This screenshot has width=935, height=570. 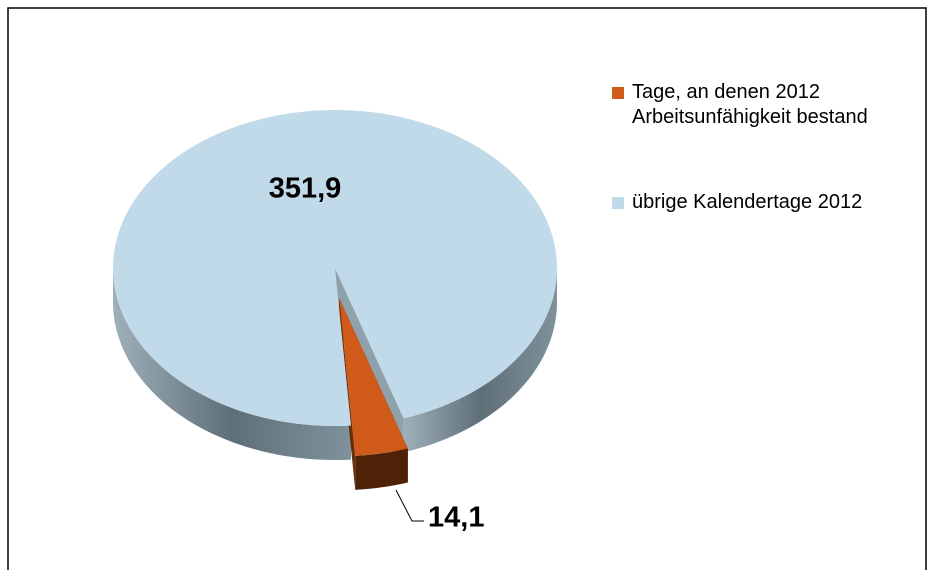 What do you see at coordinates (305, 189) in the screenshot?
I see `data-label: 351,9` at bounding box center [305, 189].